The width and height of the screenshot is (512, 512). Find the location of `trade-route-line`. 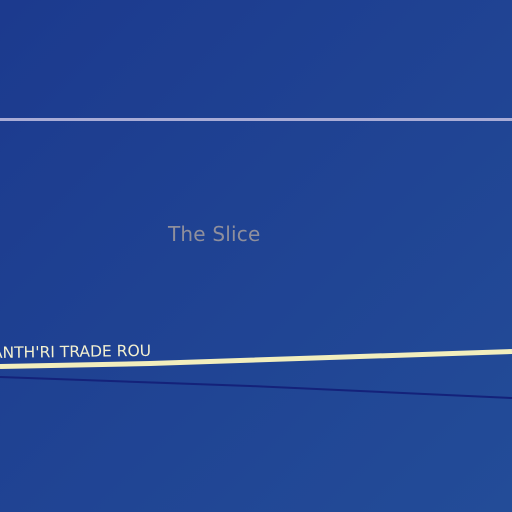

trade-route-line is located at coordinates (256, 359).